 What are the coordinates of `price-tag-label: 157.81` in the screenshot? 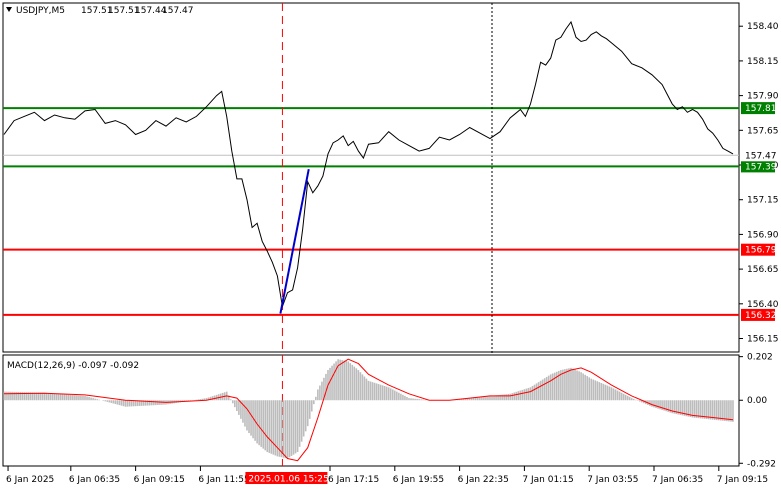 It's located at (761, 109).